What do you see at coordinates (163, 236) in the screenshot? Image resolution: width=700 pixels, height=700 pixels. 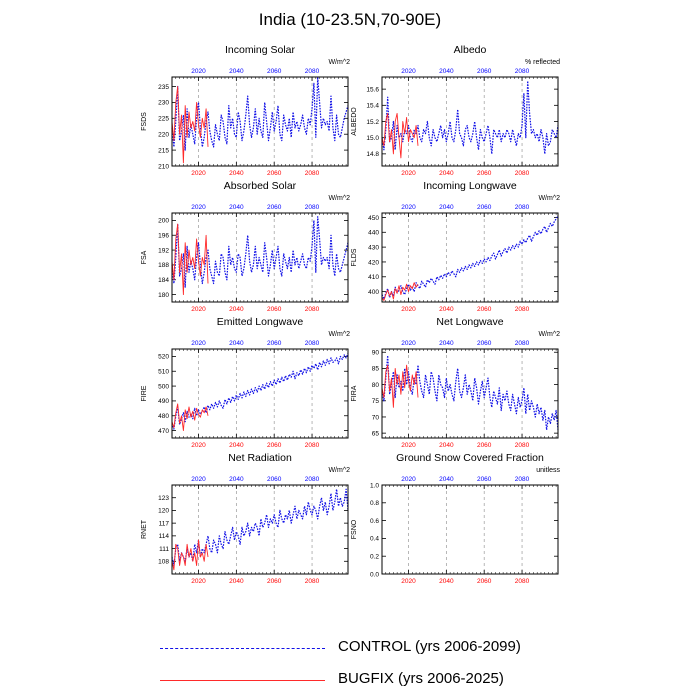 I see `y-tick-label: 196` at bounding box center [163, 236].